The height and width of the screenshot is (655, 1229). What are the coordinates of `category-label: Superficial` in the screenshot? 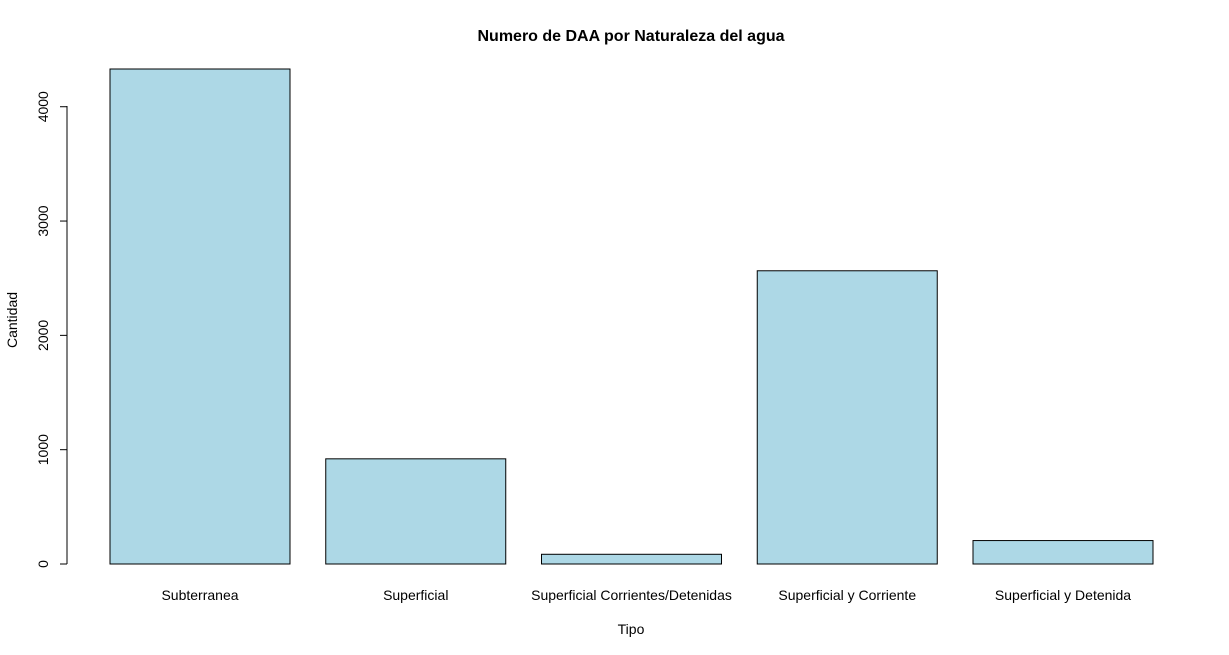 It's located at (415, 595).